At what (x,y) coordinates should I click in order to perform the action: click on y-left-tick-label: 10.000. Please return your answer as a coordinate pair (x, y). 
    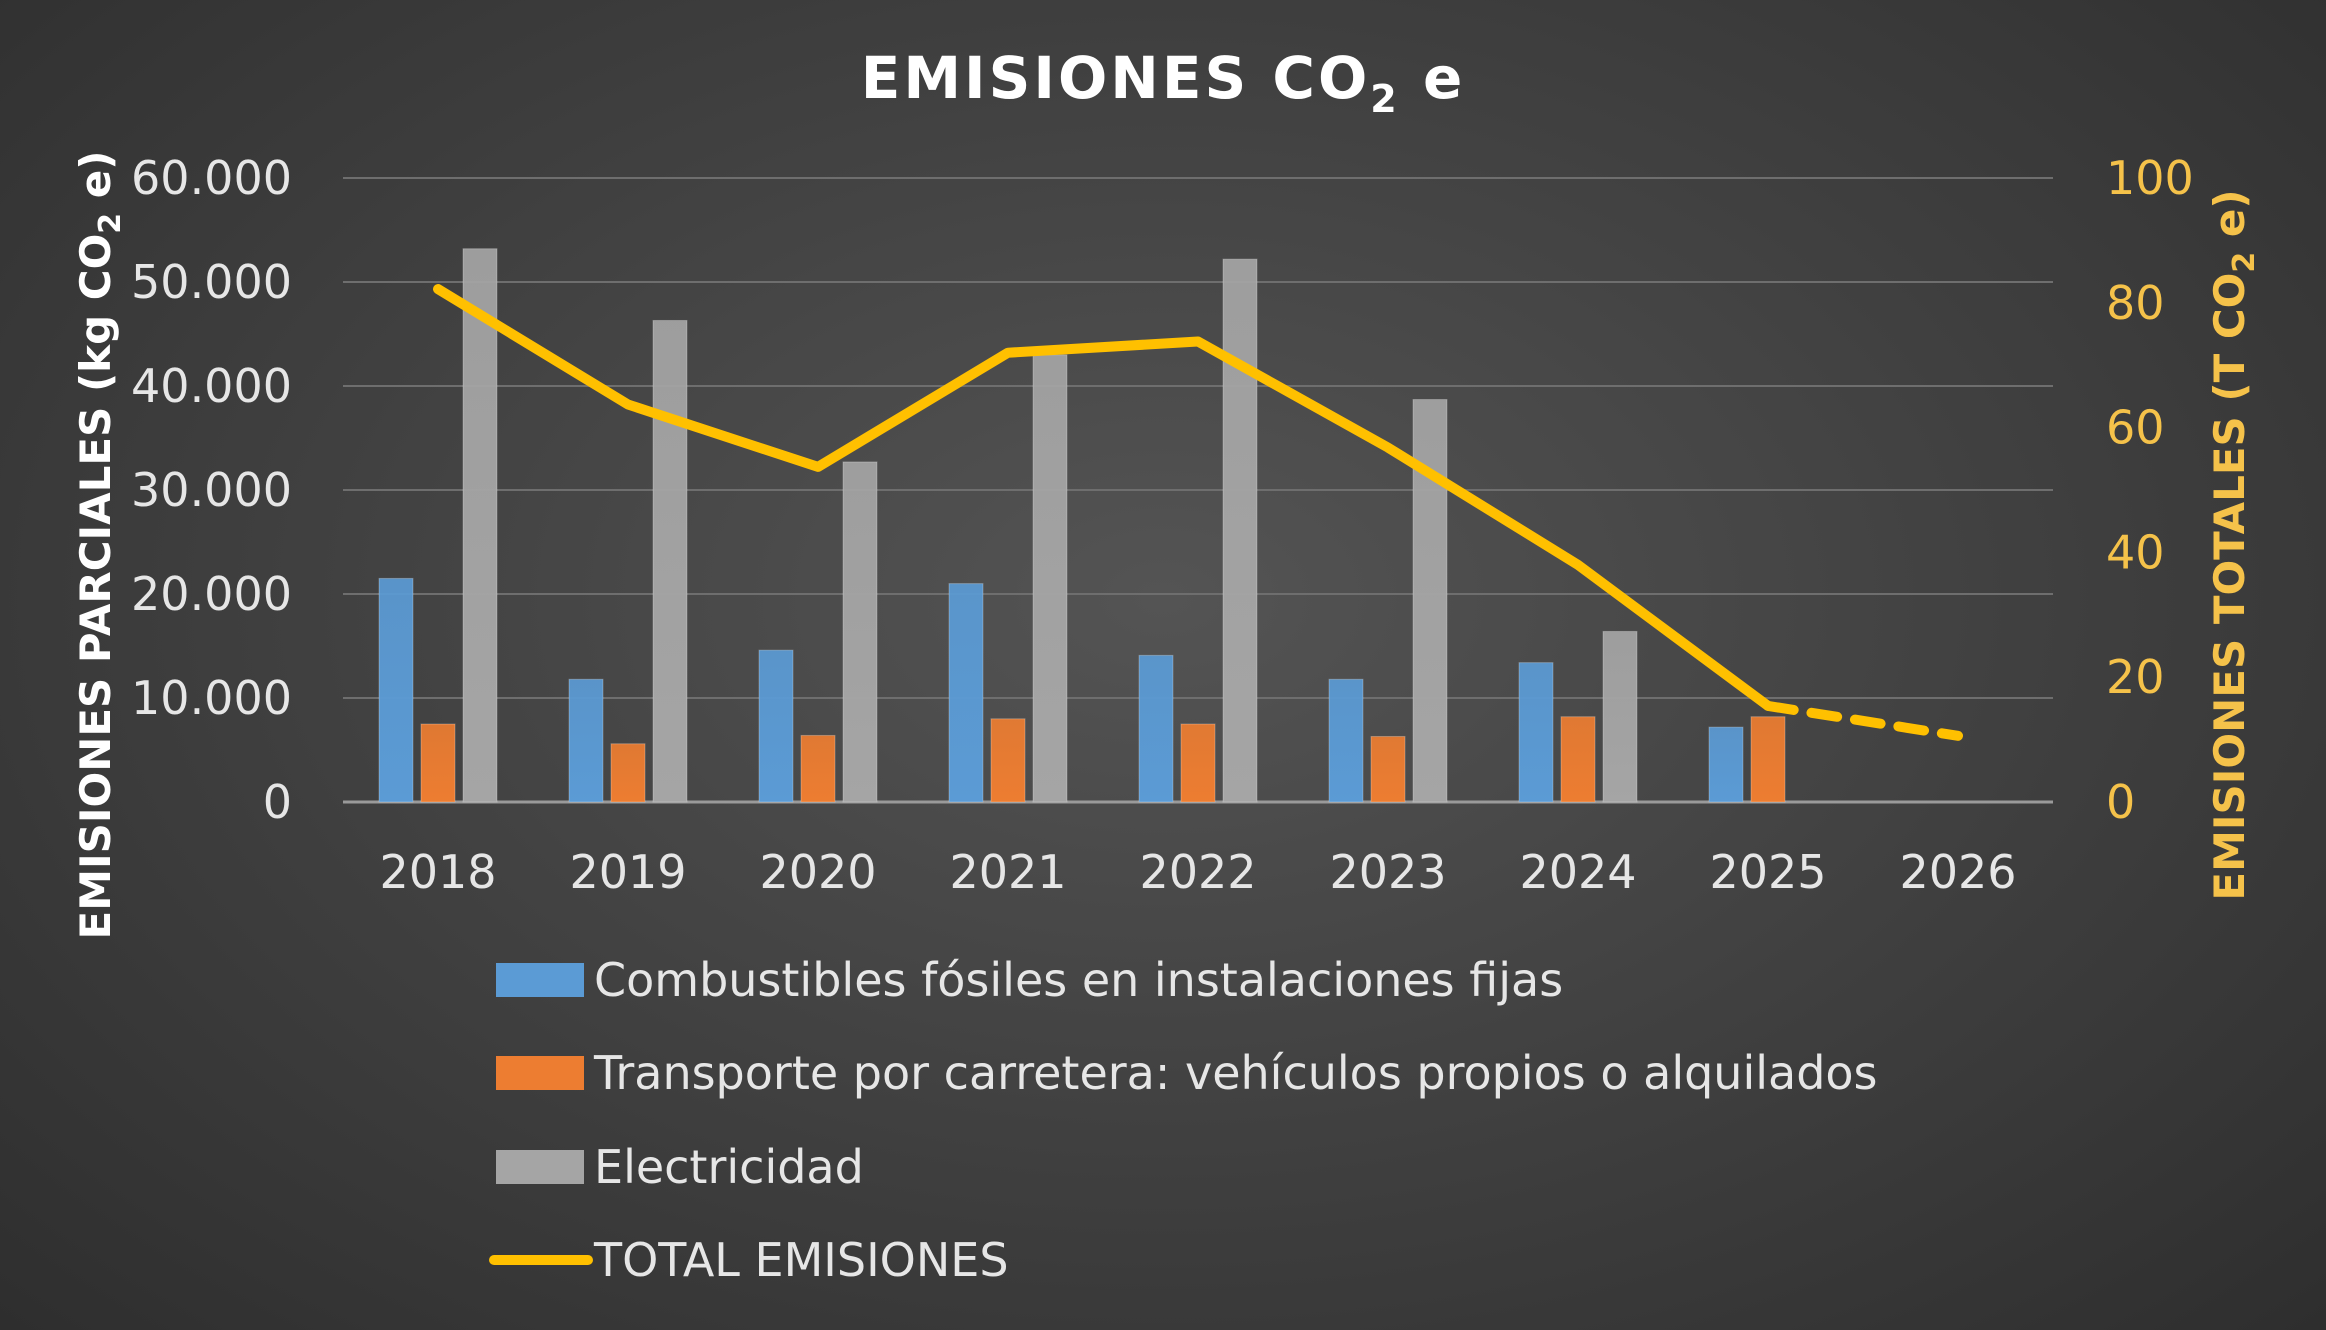
    Looking at the image, I should click on (211, 698).